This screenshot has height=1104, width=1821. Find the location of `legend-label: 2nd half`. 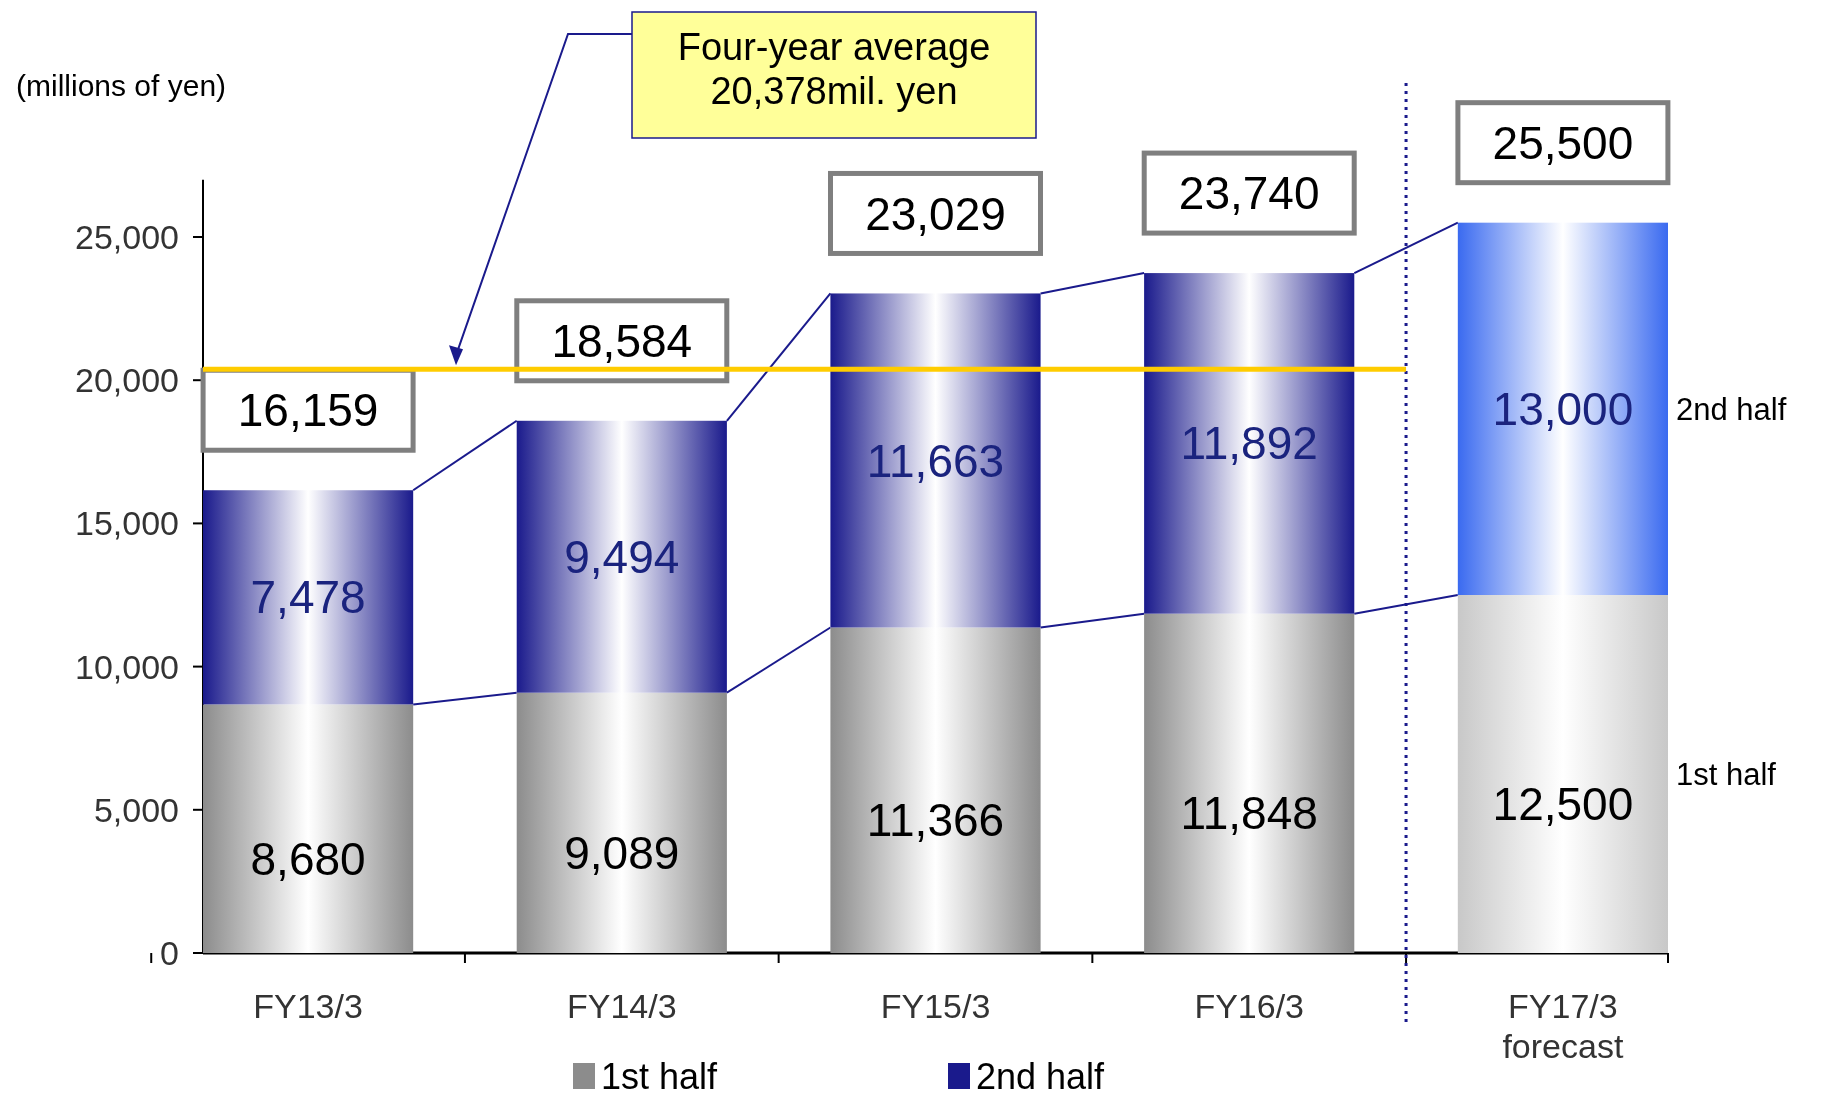

legend-label: 2nd half is located at coordinates (1041, 1076).